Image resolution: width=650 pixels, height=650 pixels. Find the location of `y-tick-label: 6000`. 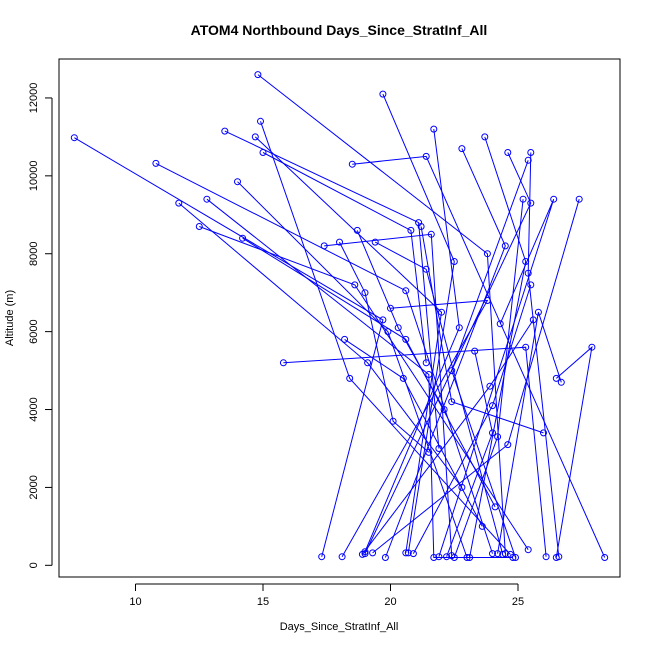

y-tick-label: 6000 is located at coordinates (34, 331).